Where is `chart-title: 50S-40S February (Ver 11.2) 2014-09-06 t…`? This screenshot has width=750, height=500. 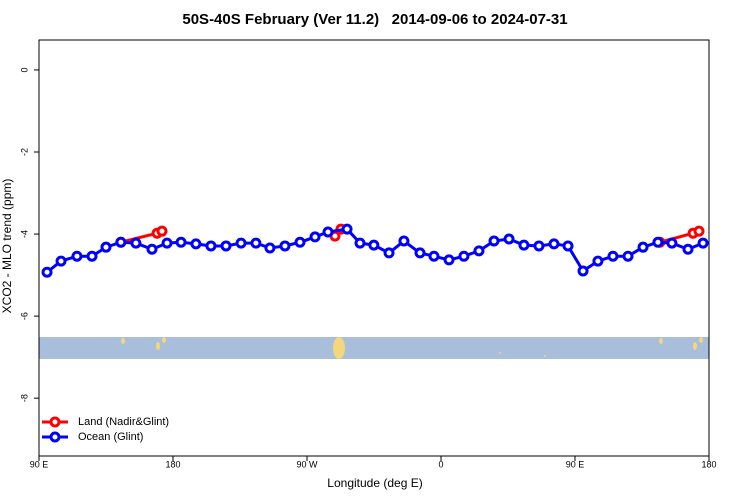
chart-title: 50S-40S February (Ver 11.2) 2014-09-06 t… is located at coordinates (374, 19).